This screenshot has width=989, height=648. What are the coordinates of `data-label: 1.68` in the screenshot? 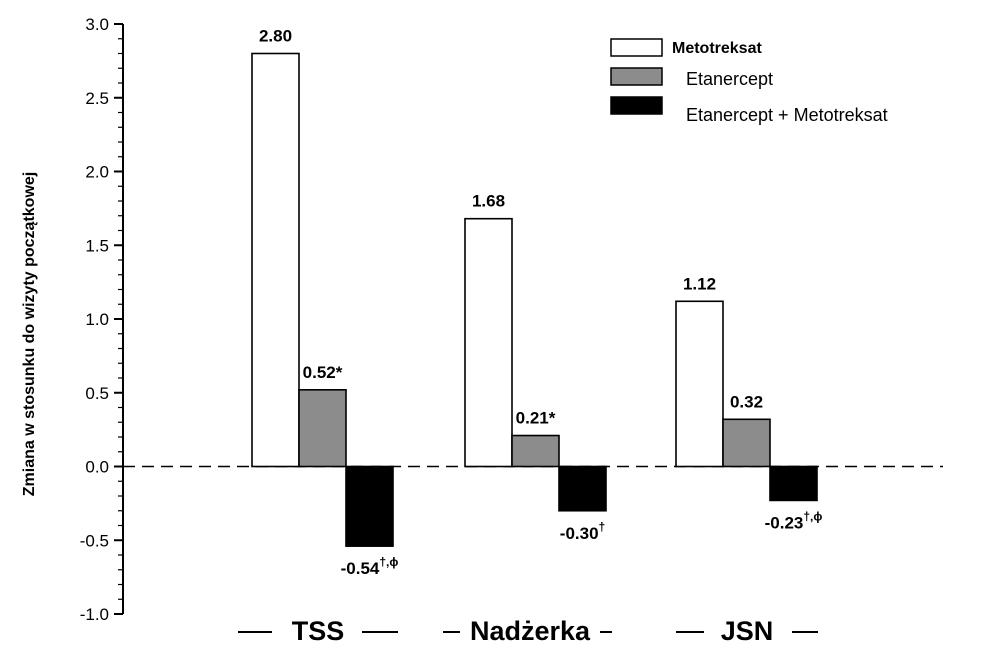 It's located at (488, 201).